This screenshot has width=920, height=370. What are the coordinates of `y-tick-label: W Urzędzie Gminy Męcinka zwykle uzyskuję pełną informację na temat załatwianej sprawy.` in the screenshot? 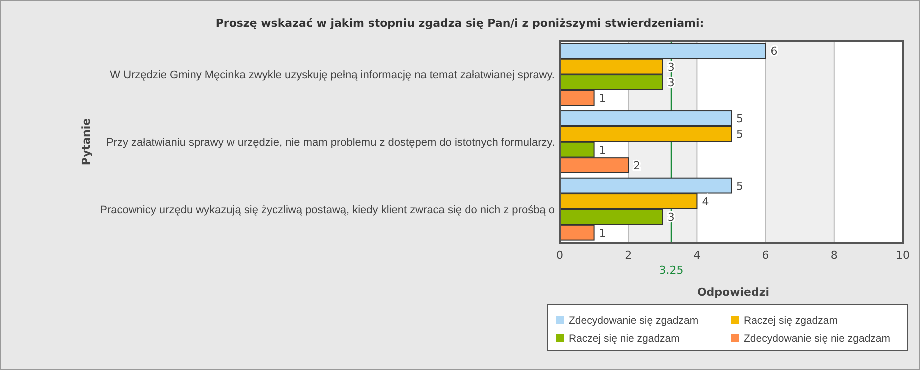 It's located at (332, 76).